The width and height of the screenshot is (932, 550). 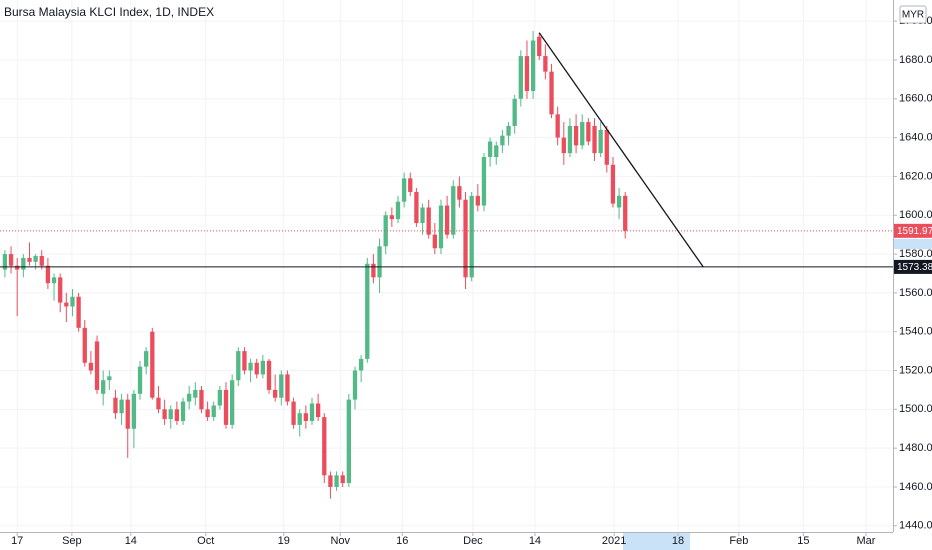 I want to click on y-tick-label: 1560.00, so click(x=915, y=293).